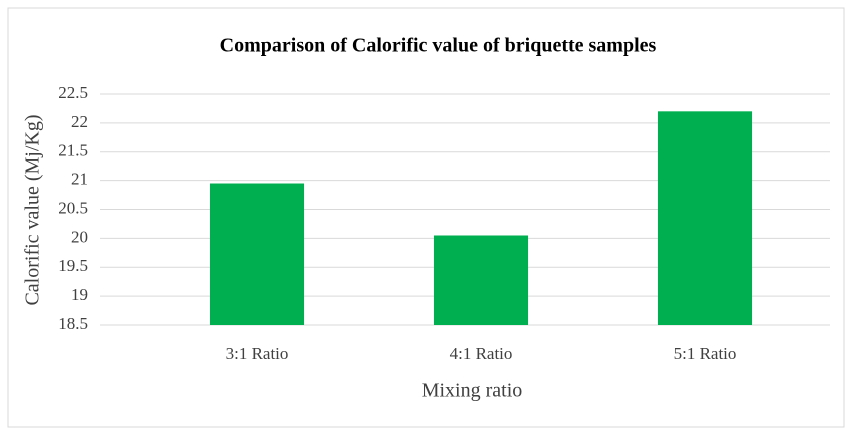 Image resolution: width=846 pixels, height=429 pixels. Describe the element at coordinates (79, 121) in the screenshot. I see `y-tick-label: 22` at that location.